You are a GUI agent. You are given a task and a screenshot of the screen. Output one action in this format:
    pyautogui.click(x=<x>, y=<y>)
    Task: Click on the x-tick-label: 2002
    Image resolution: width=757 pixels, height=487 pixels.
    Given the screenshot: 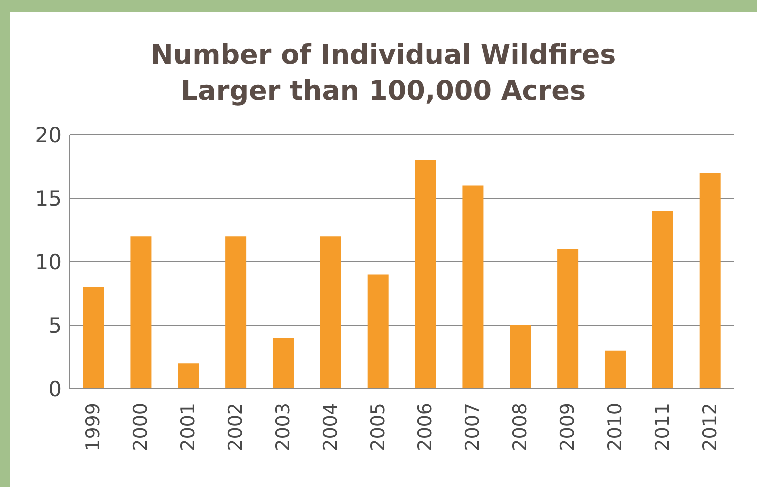 What is the action you would take?
    pyautogui.click(x=236, y=427)
    